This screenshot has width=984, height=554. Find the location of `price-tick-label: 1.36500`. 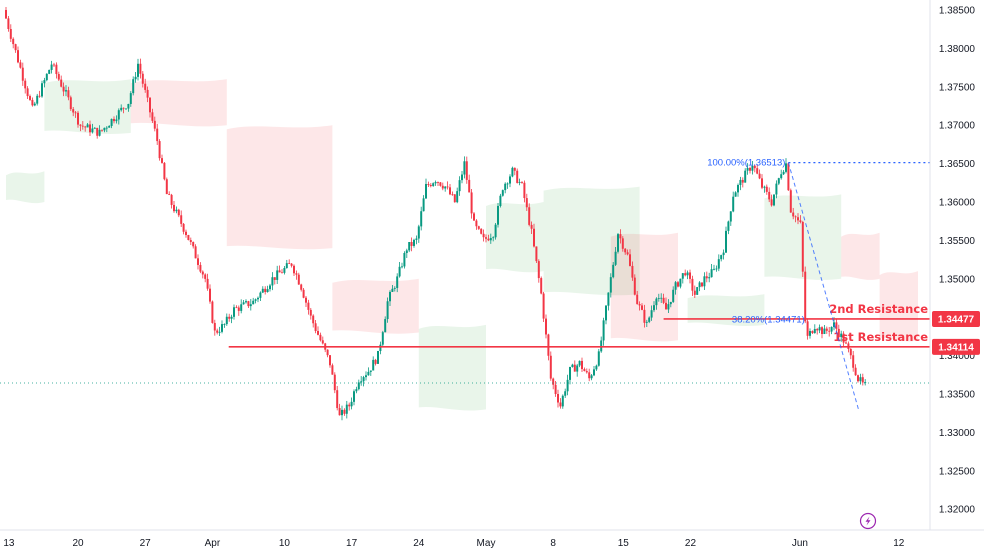

price-tick-label: 1.36500 is located at coordinates (957, 164).